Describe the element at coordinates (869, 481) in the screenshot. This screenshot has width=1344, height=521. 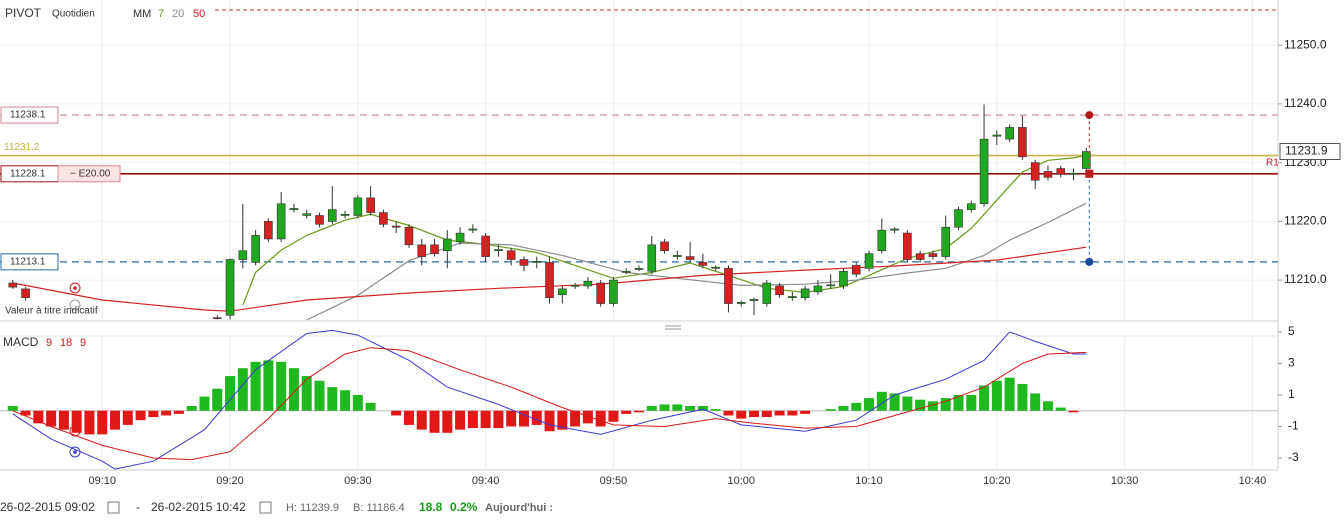
I see `time-label: 10:10` at that location.